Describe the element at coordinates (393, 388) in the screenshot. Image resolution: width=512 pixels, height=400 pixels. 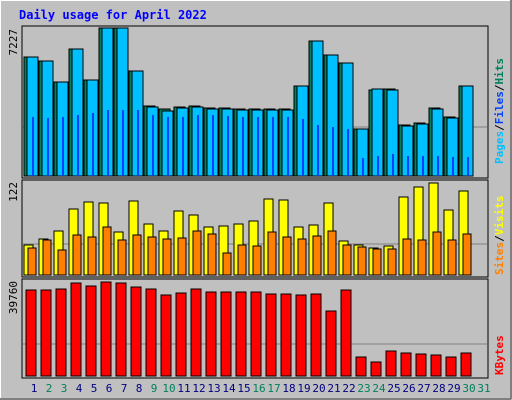
I see `day-label-25: 25` at that location.